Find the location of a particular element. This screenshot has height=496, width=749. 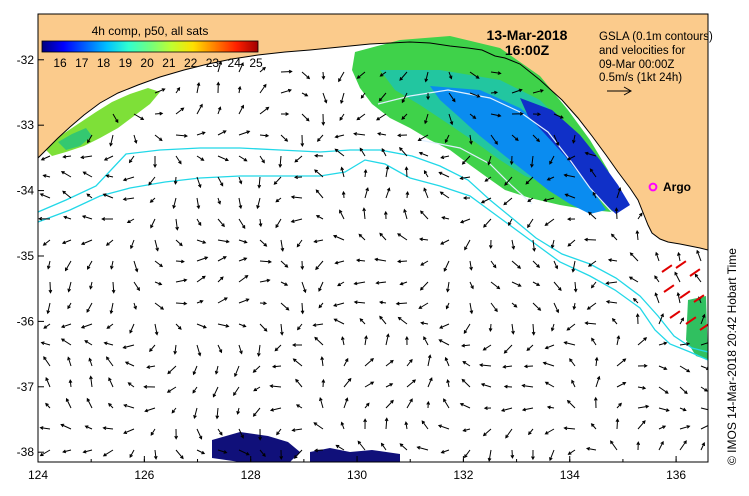

argo-float: Argo is located at coordinates (669, 187).